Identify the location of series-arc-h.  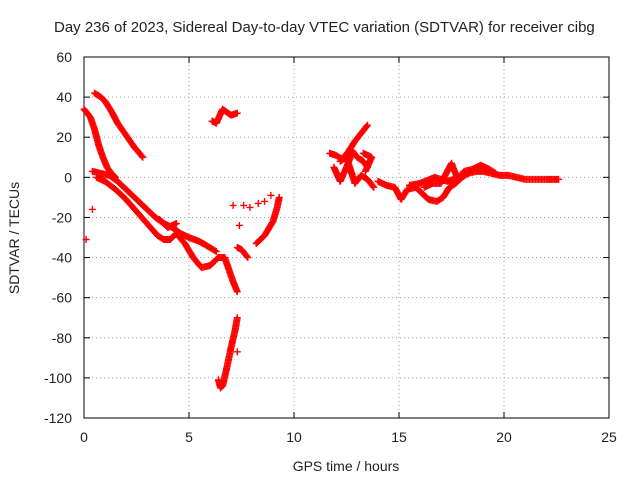
(242, 253).